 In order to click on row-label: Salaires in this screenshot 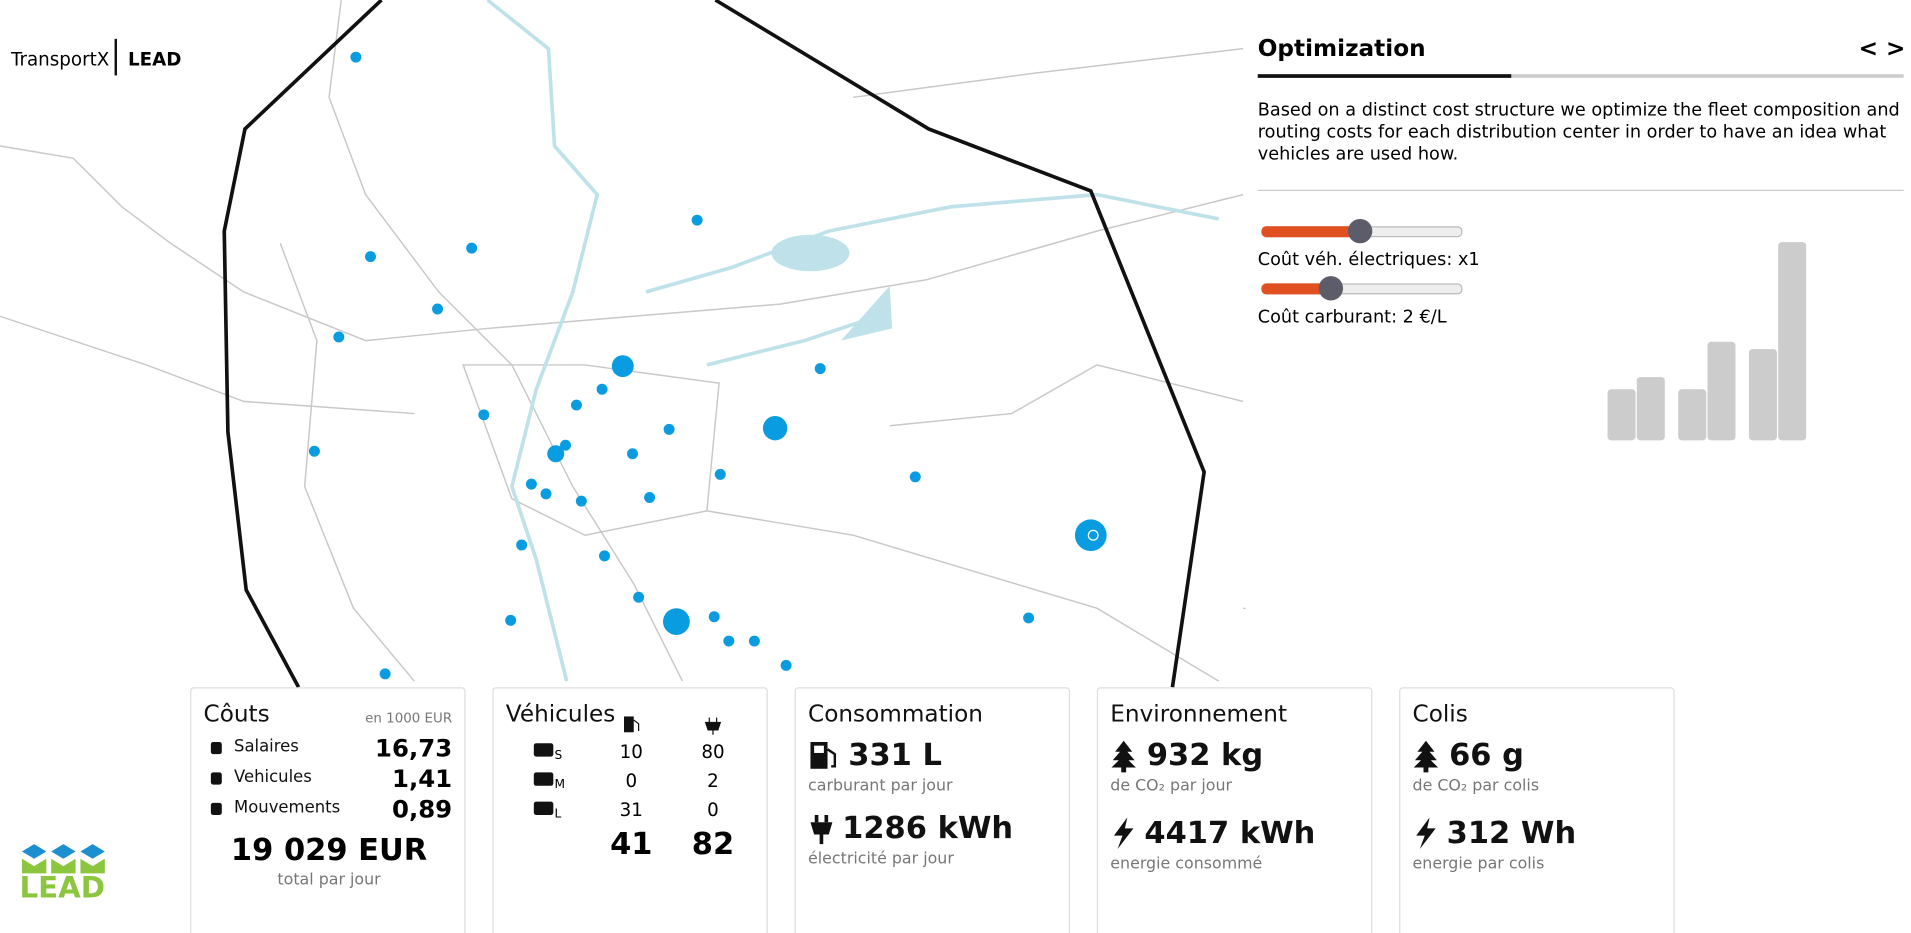, I will do `click(266, 747)`.